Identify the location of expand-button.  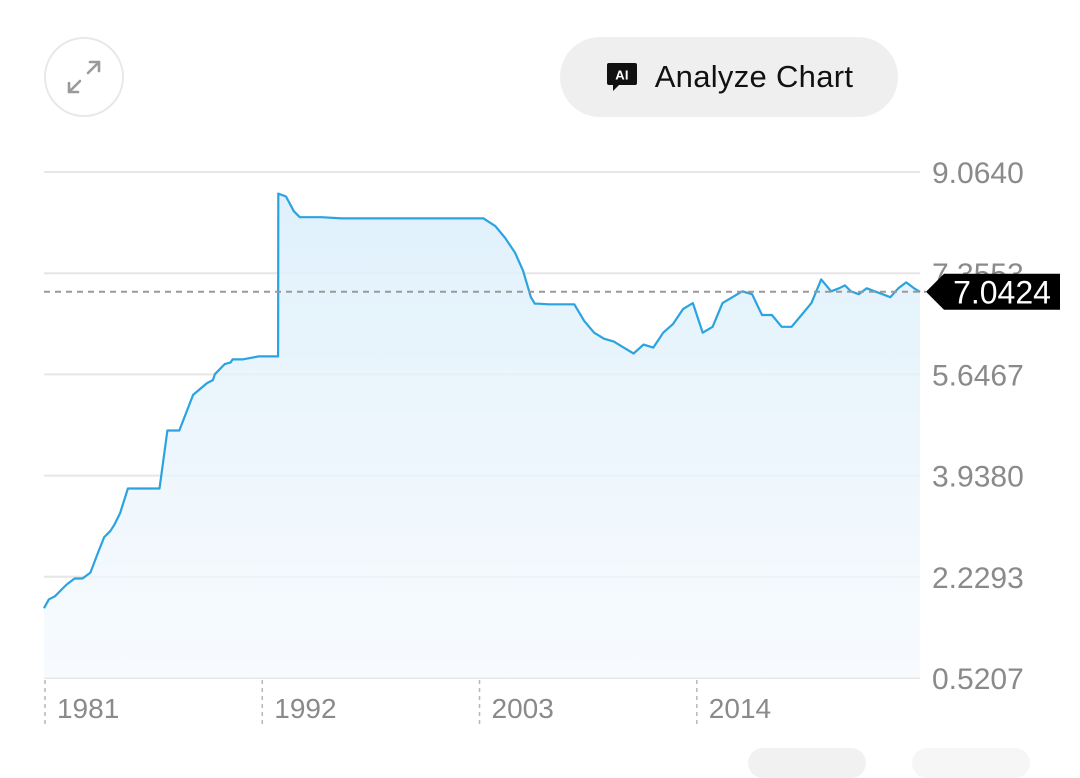
(84, 77).